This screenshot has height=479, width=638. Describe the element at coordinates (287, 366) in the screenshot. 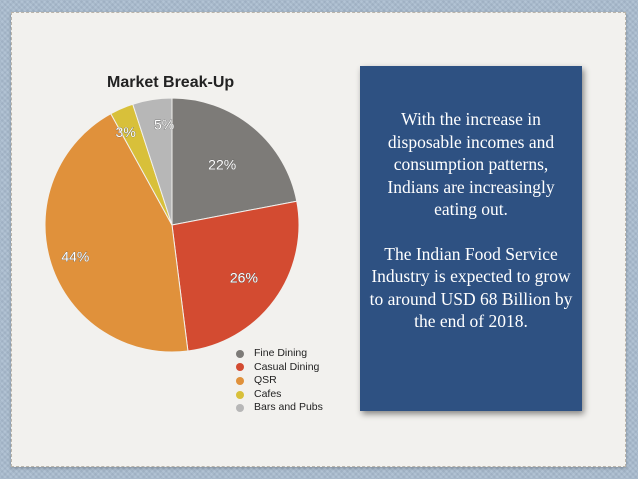

I see `legend-label: Casual Dining` at that location.